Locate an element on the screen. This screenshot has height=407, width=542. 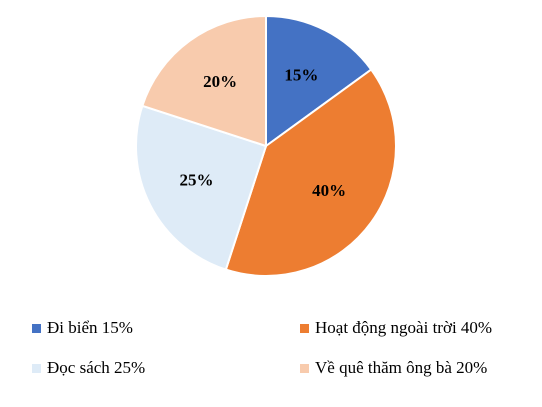
legend-item-hoat-dong-ngoai-troi: Hoạt động ngoài trời 40% is located at coordinates (396, 328).